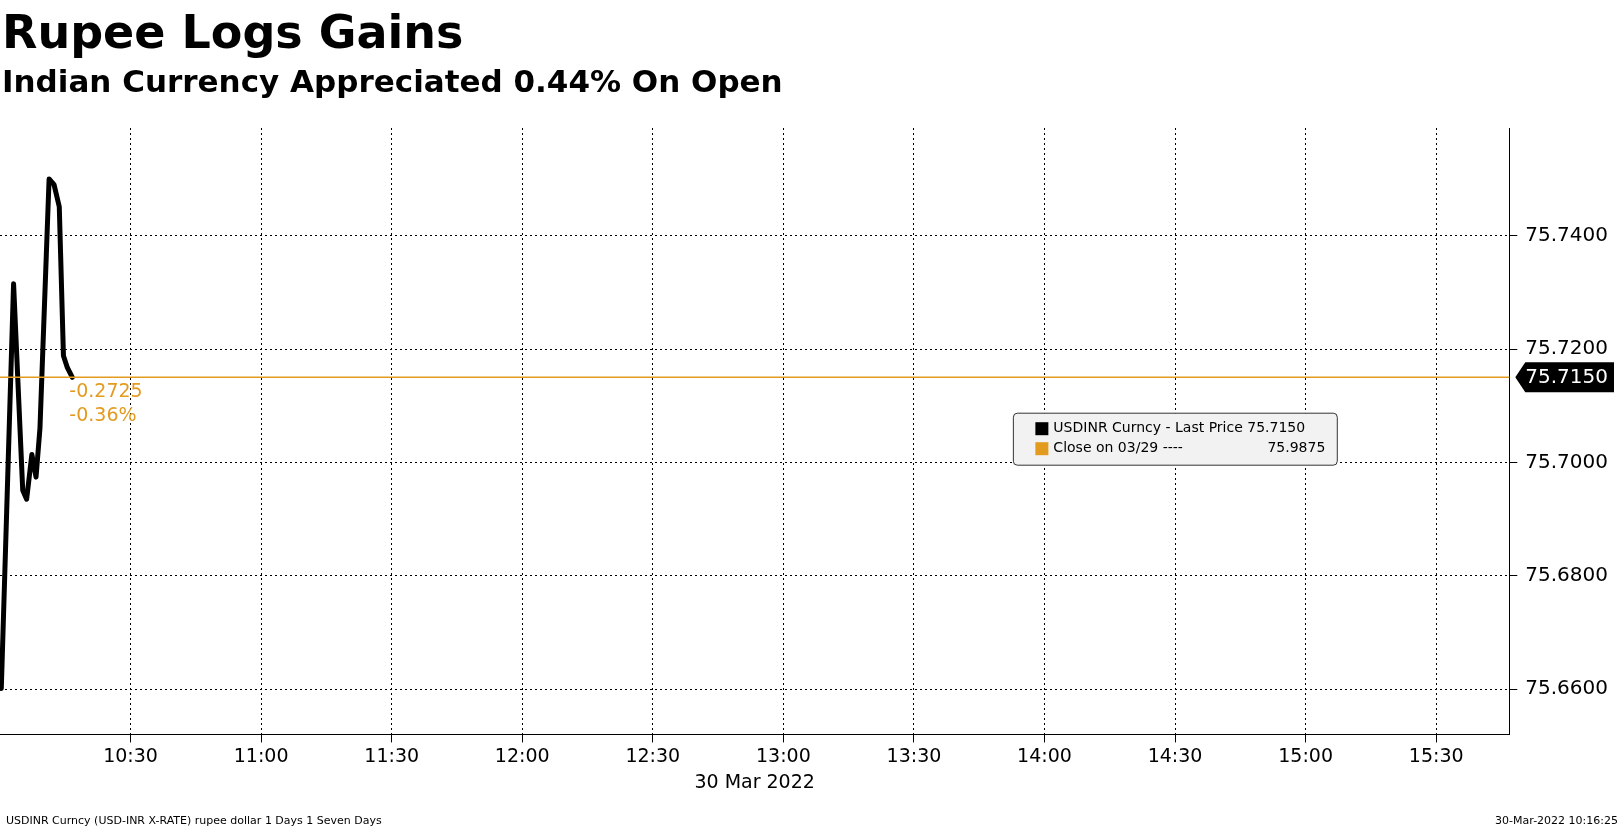  Describe the element at coordinates (1567, 375) in the screenshot. I see `y-tick-label: 75.7150` at that location.